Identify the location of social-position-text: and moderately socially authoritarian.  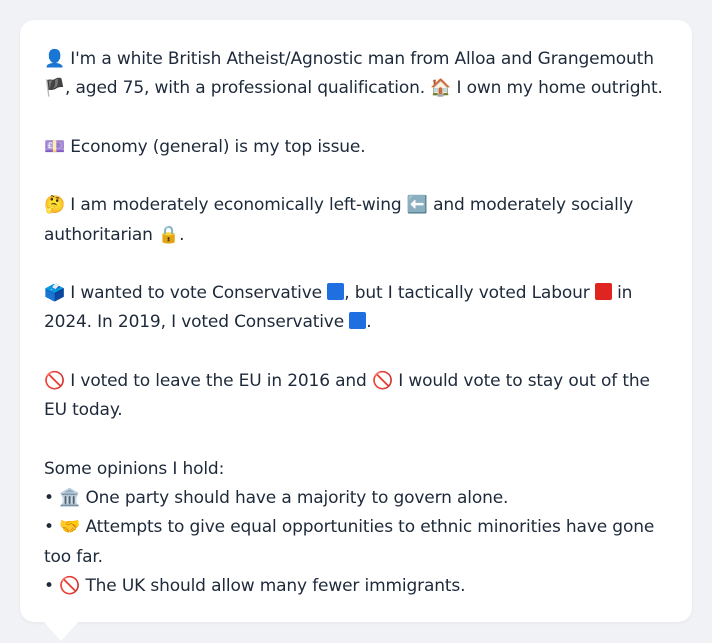
(339, 220).